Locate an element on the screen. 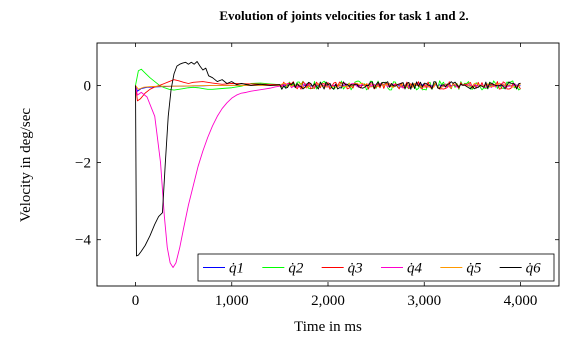 The image size is (575, 342). legend-label-2: q̇2 is located at coordinates (296, 269).